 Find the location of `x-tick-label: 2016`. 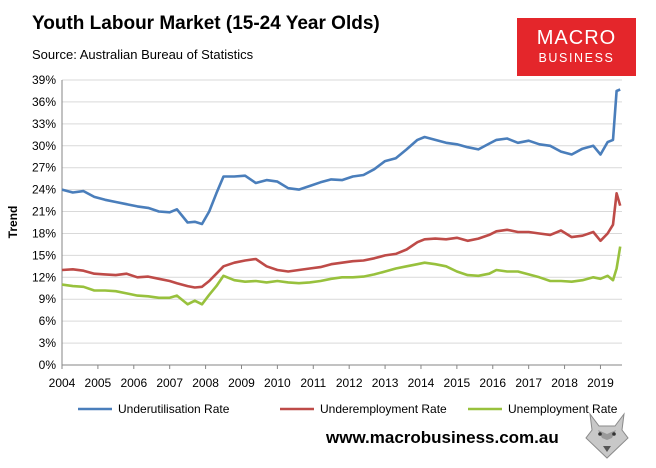

x-tick-label: 2016 is located at coordinates (492, 383).